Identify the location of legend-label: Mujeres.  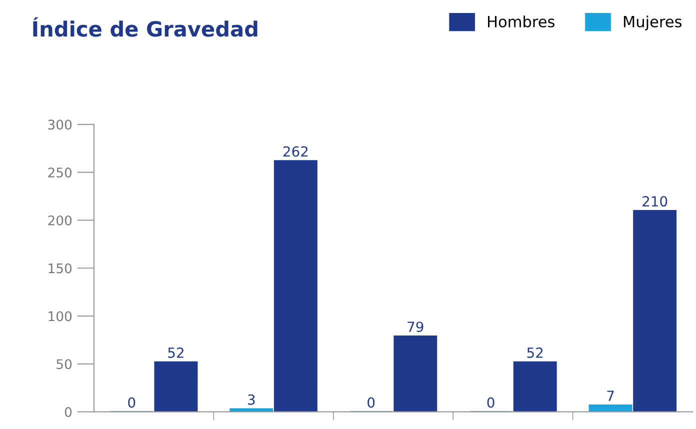
(653, 23).